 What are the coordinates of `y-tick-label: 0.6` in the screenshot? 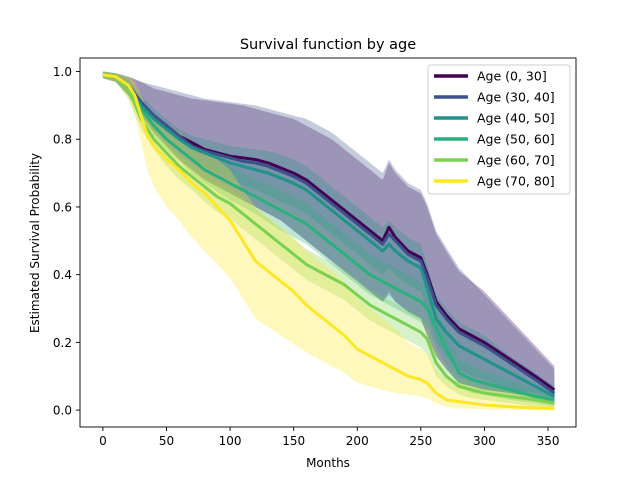 It's located at (62, 207).